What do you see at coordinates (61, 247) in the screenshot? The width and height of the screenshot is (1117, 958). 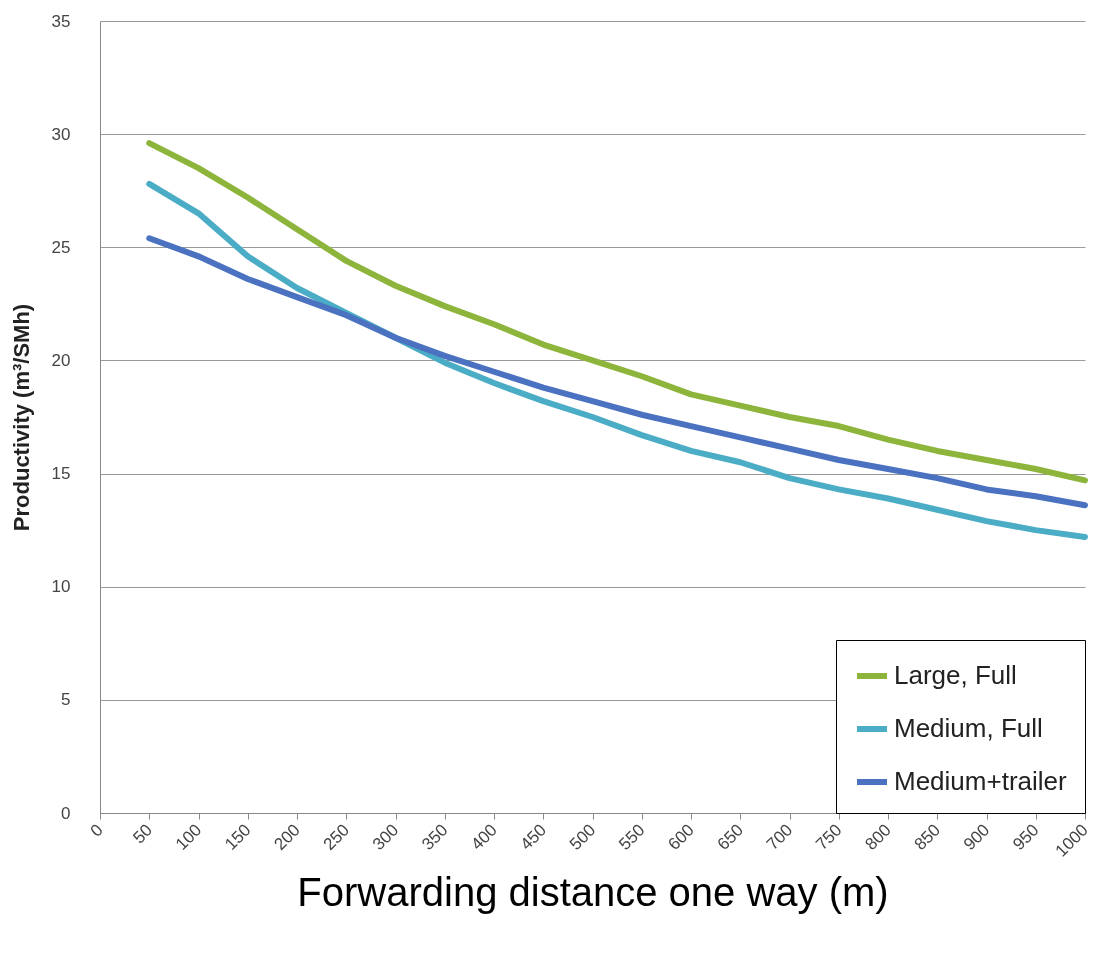 I see `y-tick-label: 25` at bounding box center [61, 247].